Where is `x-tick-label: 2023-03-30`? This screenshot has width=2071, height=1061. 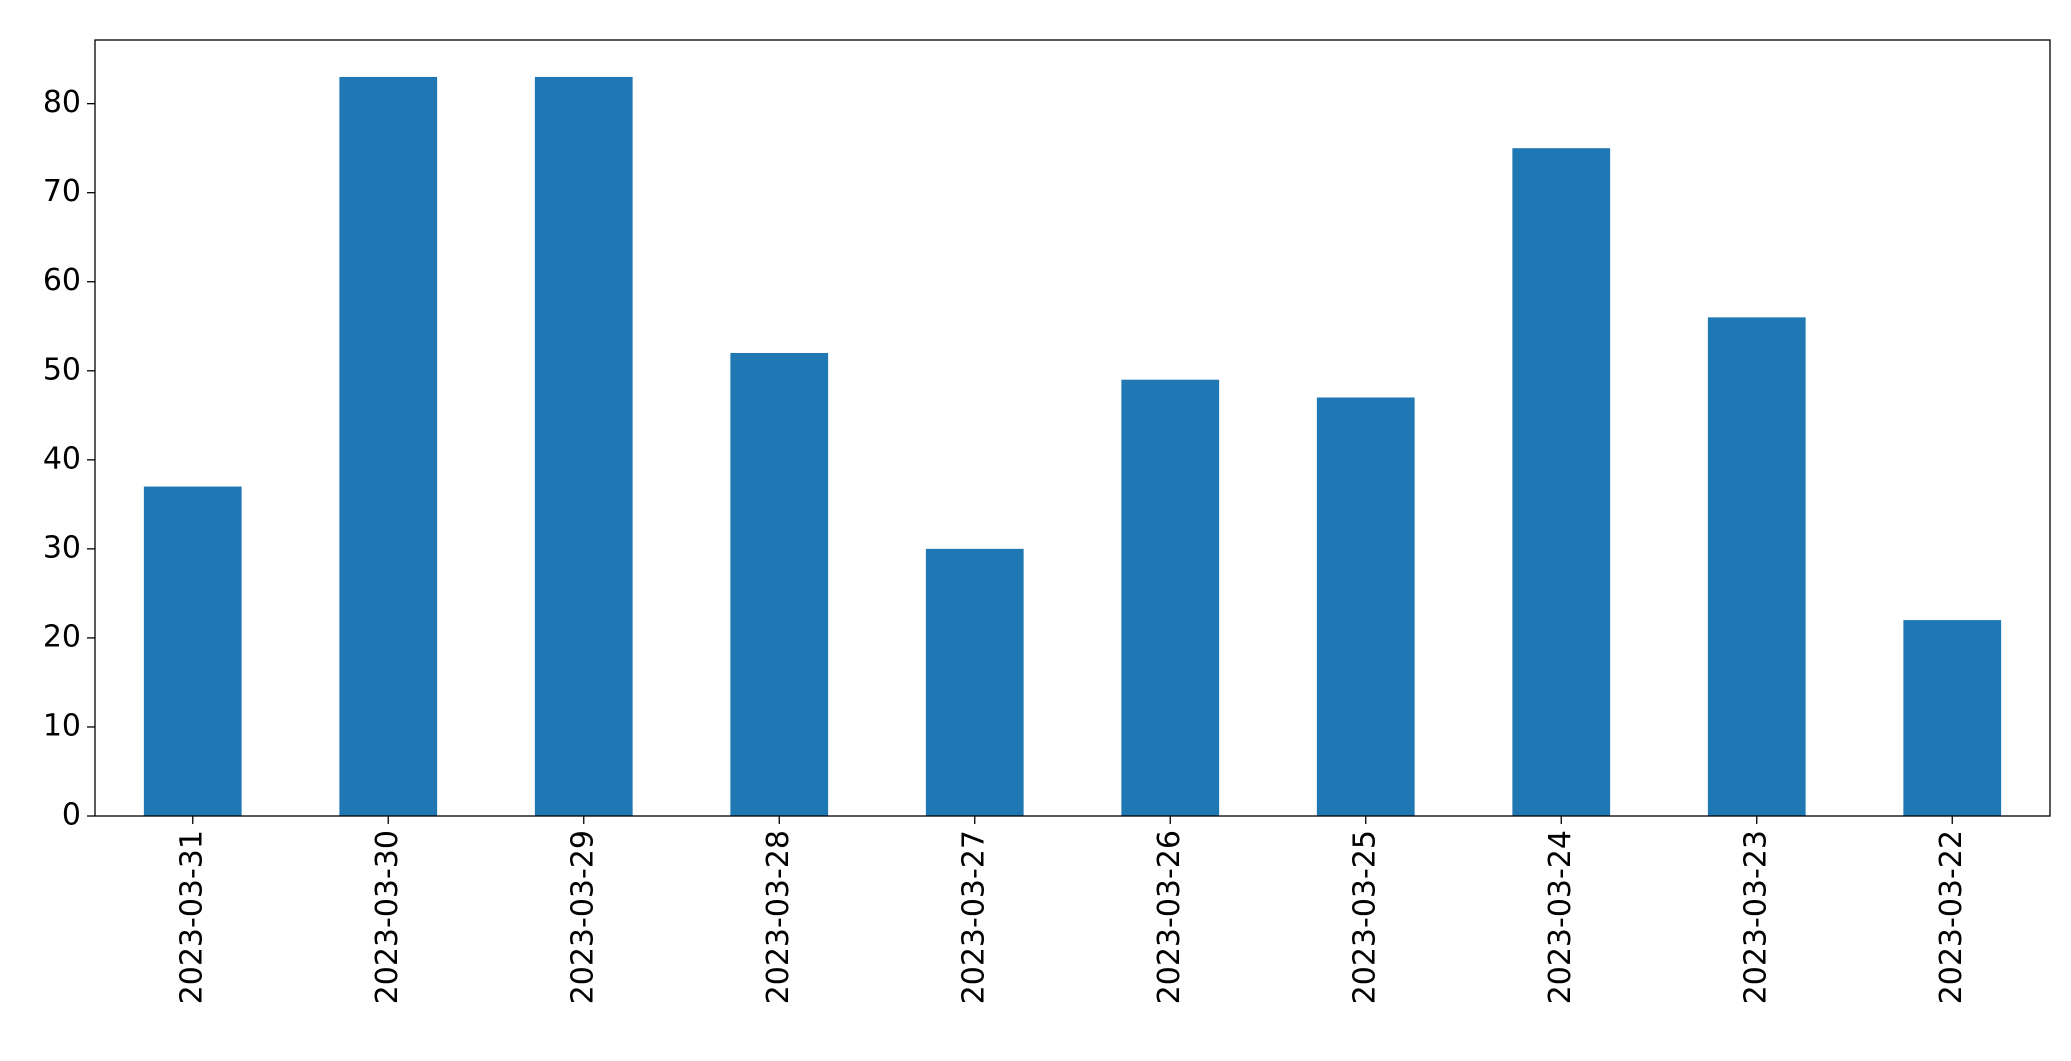 x-tick-label: 2023-03-30 is located at coordinates (387, 917).